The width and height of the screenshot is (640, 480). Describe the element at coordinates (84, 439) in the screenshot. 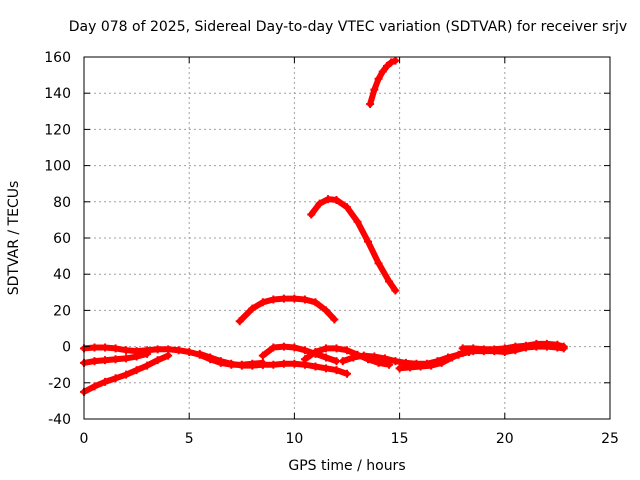

I see `x-tick-label: 0` at that location.